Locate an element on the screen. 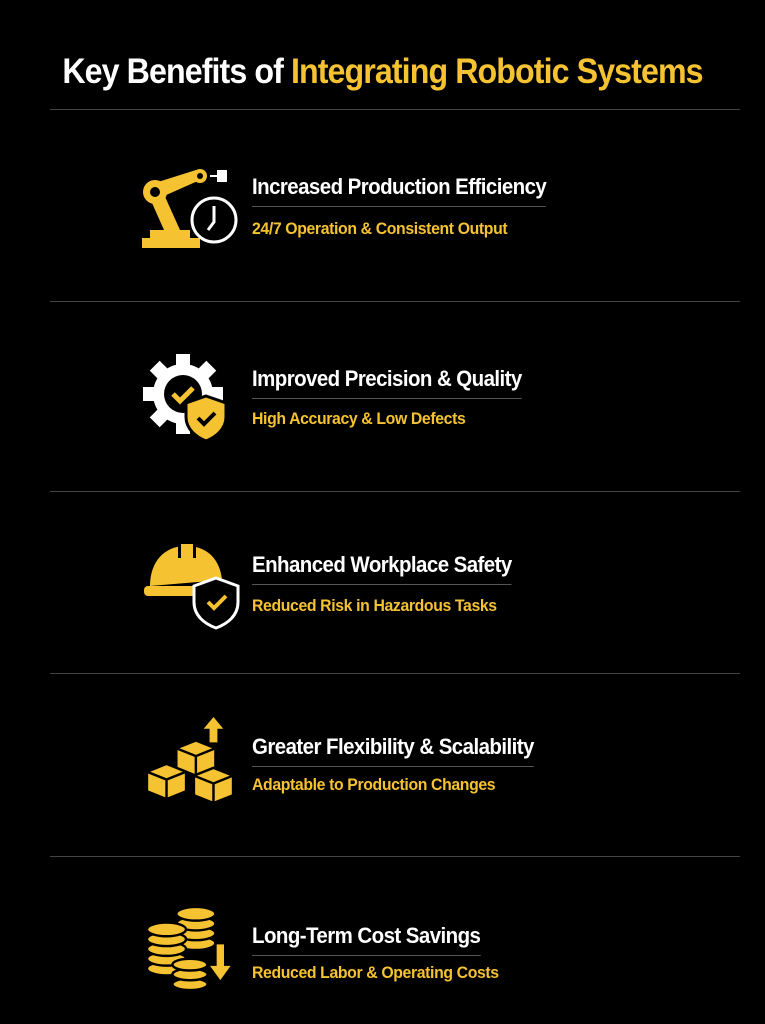 This screenshot has width=765, height=1024. hardhat-shield-check-icon is located at coordinates (192, 586).